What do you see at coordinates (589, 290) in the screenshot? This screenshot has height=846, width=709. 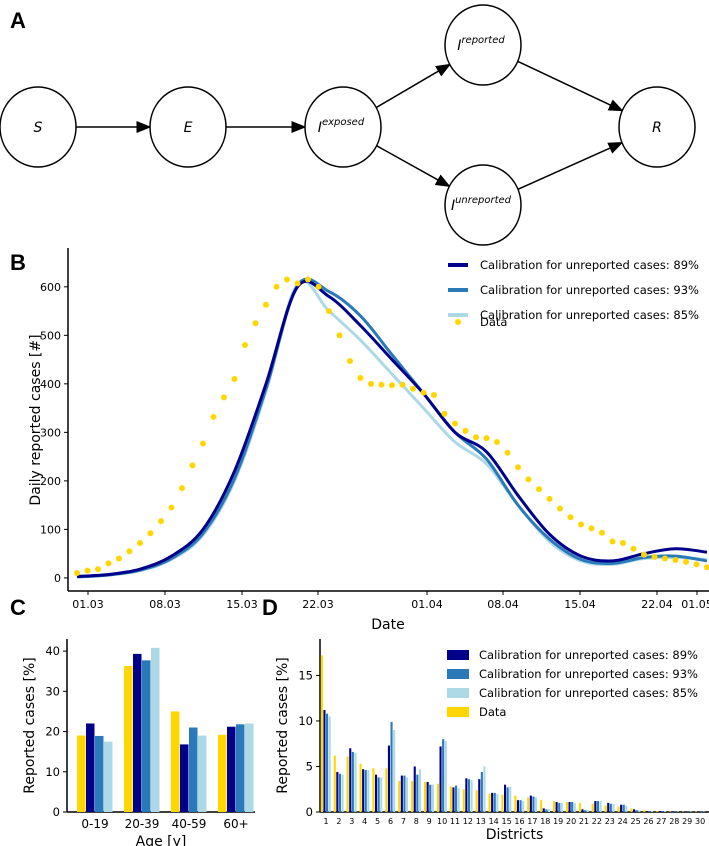 I see `legend-label: Calibration for unreported cases: 93%` at bounding box center [589, 290].